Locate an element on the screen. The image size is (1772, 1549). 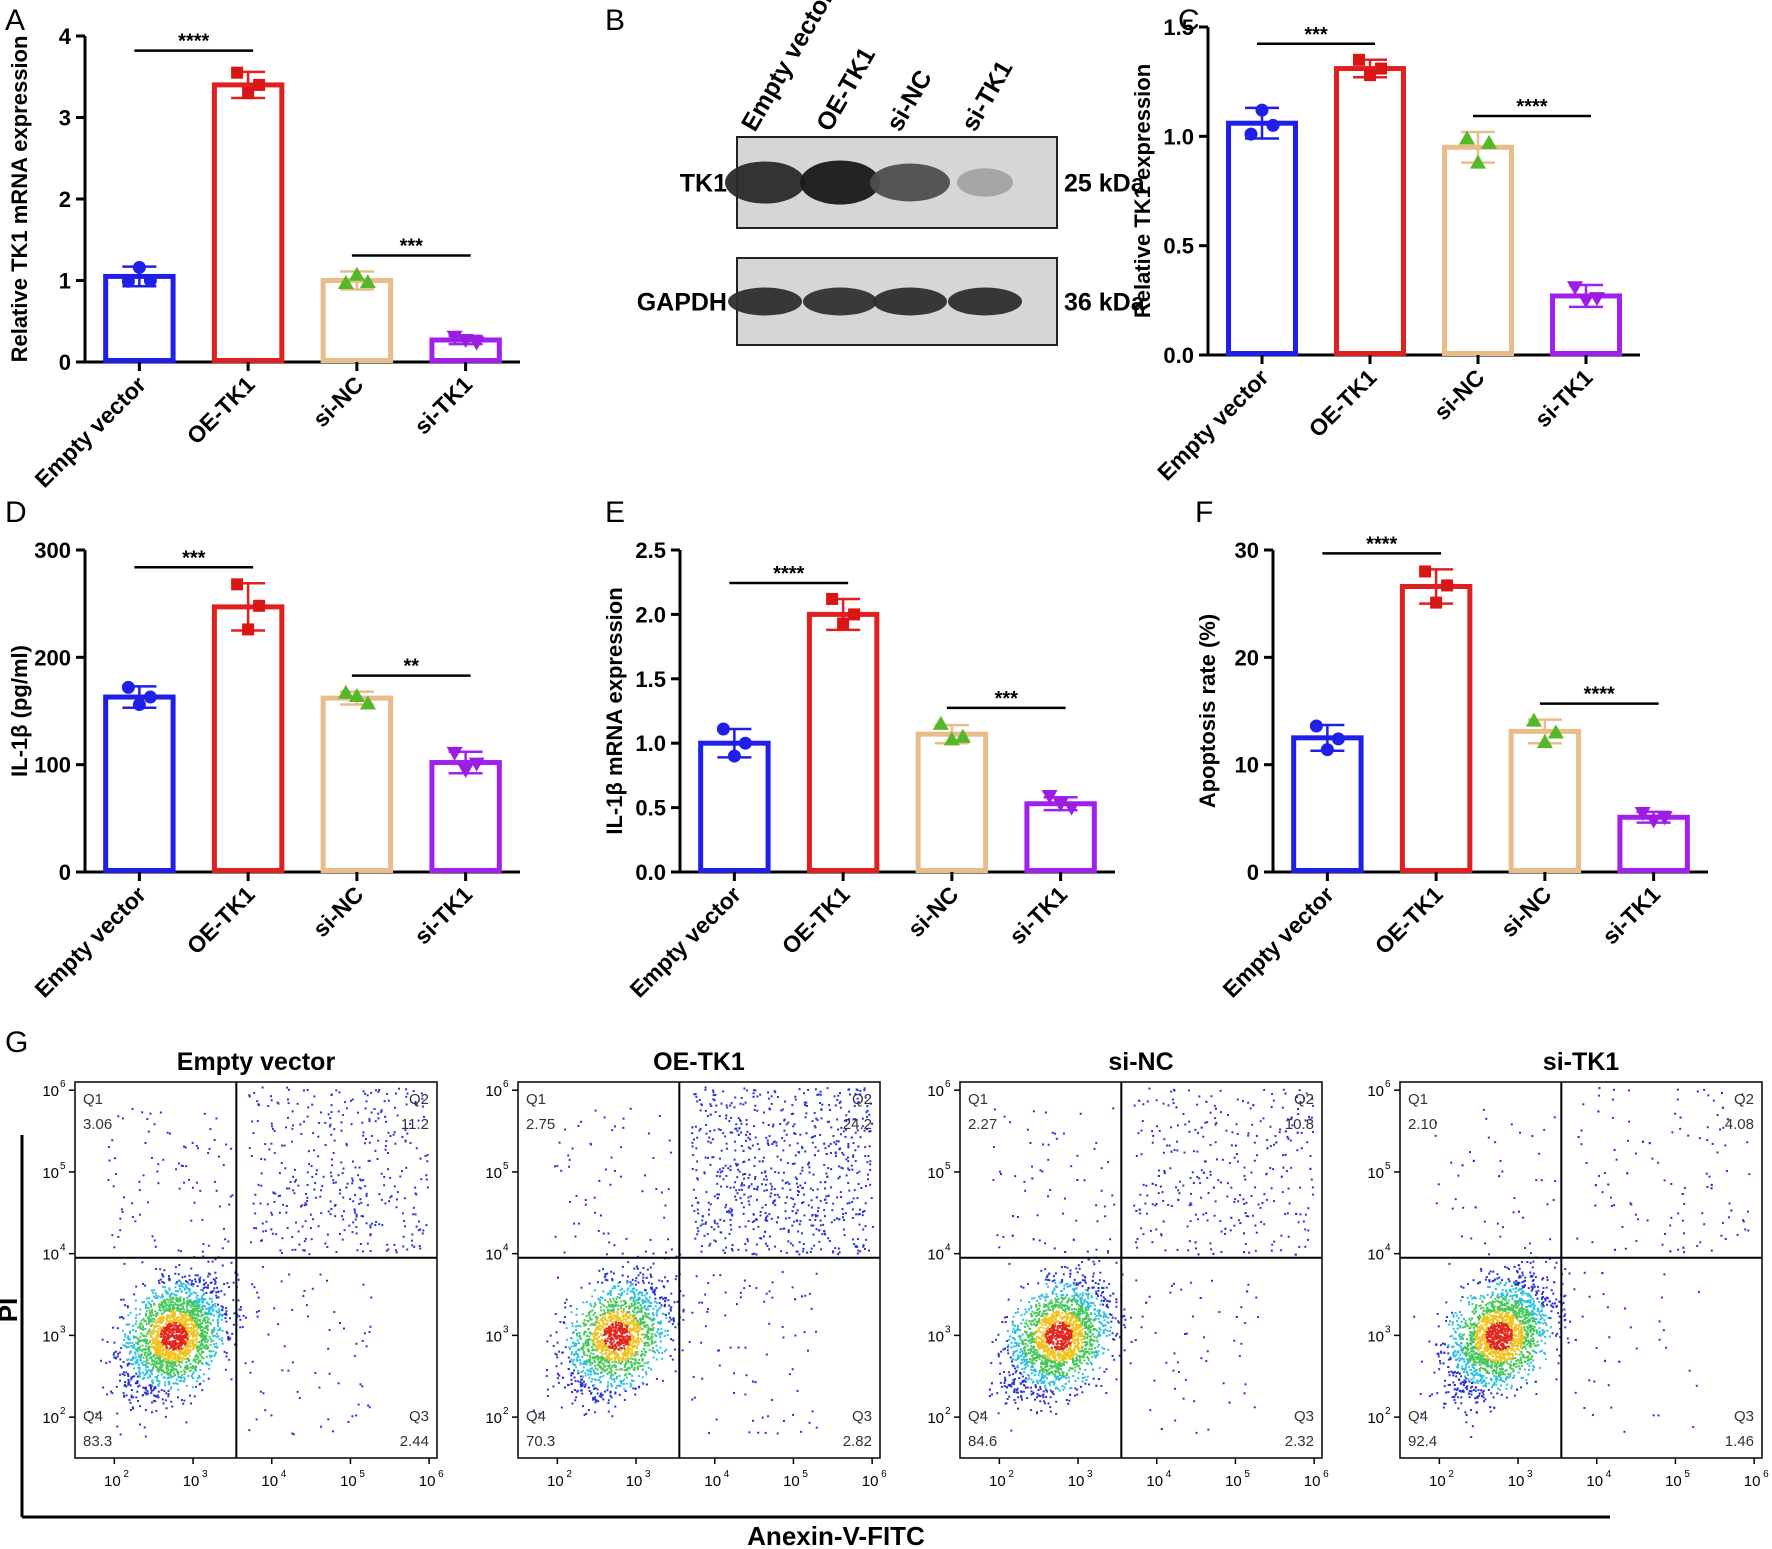
y-axis-label: Apoptosis rate (%) is located at coordinates (1207, 711).